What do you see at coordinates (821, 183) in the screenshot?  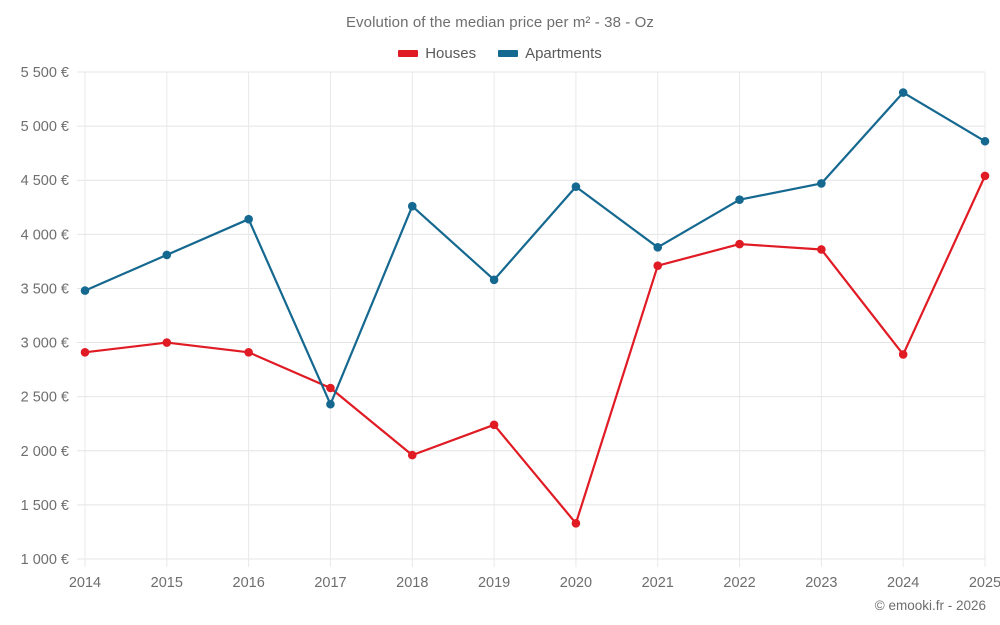 I see `data-point-apartments-2023` at bounding box center [821, 183].